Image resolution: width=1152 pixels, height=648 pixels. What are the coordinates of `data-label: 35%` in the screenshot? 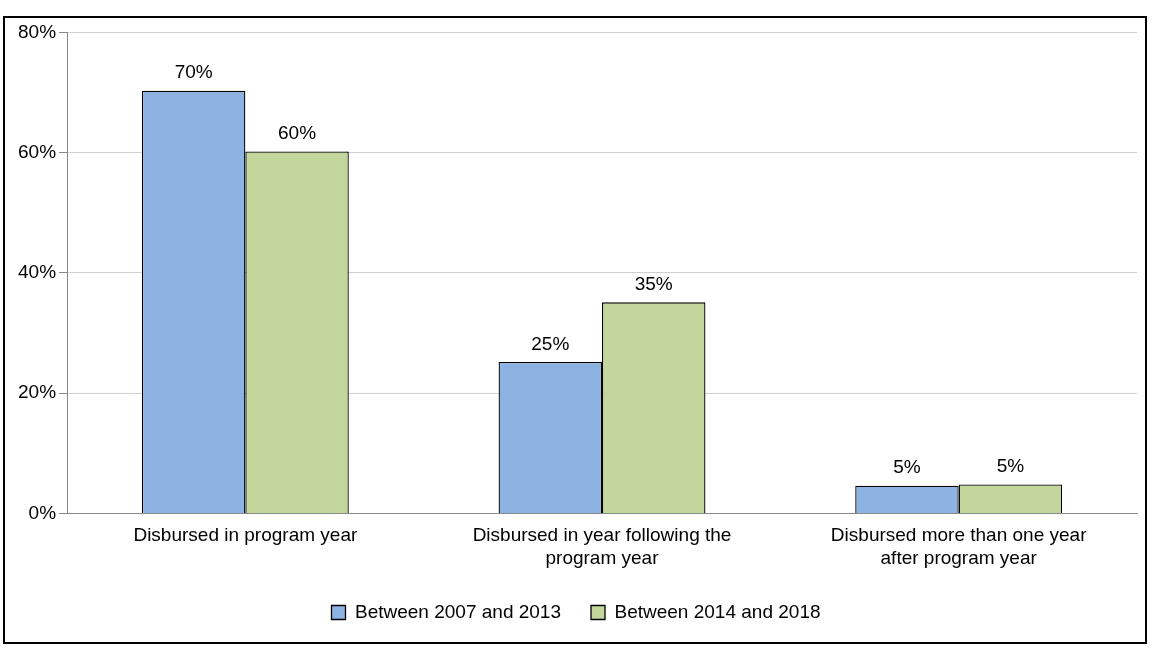 It's located at (653, 284).